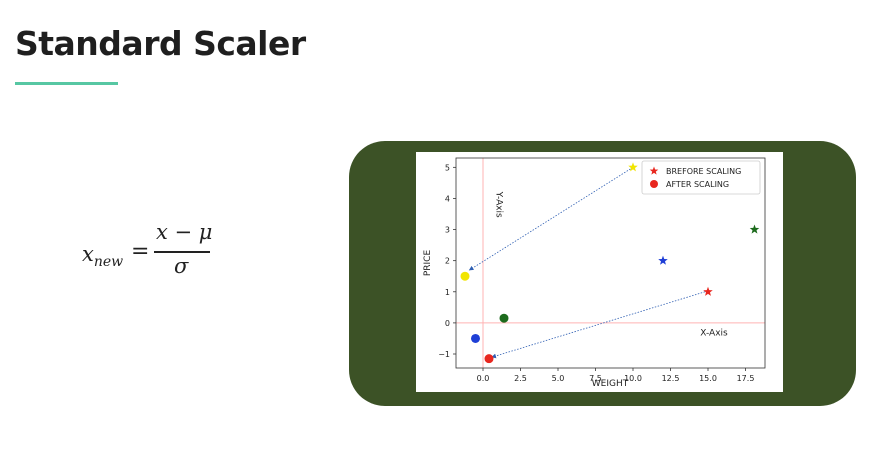 The width and height of the screenshot is (887, 467). What do you see at coordinates (444, 354) in the screenshot?
I see `y-tick-label: −1` at bounding box center [444, 354].